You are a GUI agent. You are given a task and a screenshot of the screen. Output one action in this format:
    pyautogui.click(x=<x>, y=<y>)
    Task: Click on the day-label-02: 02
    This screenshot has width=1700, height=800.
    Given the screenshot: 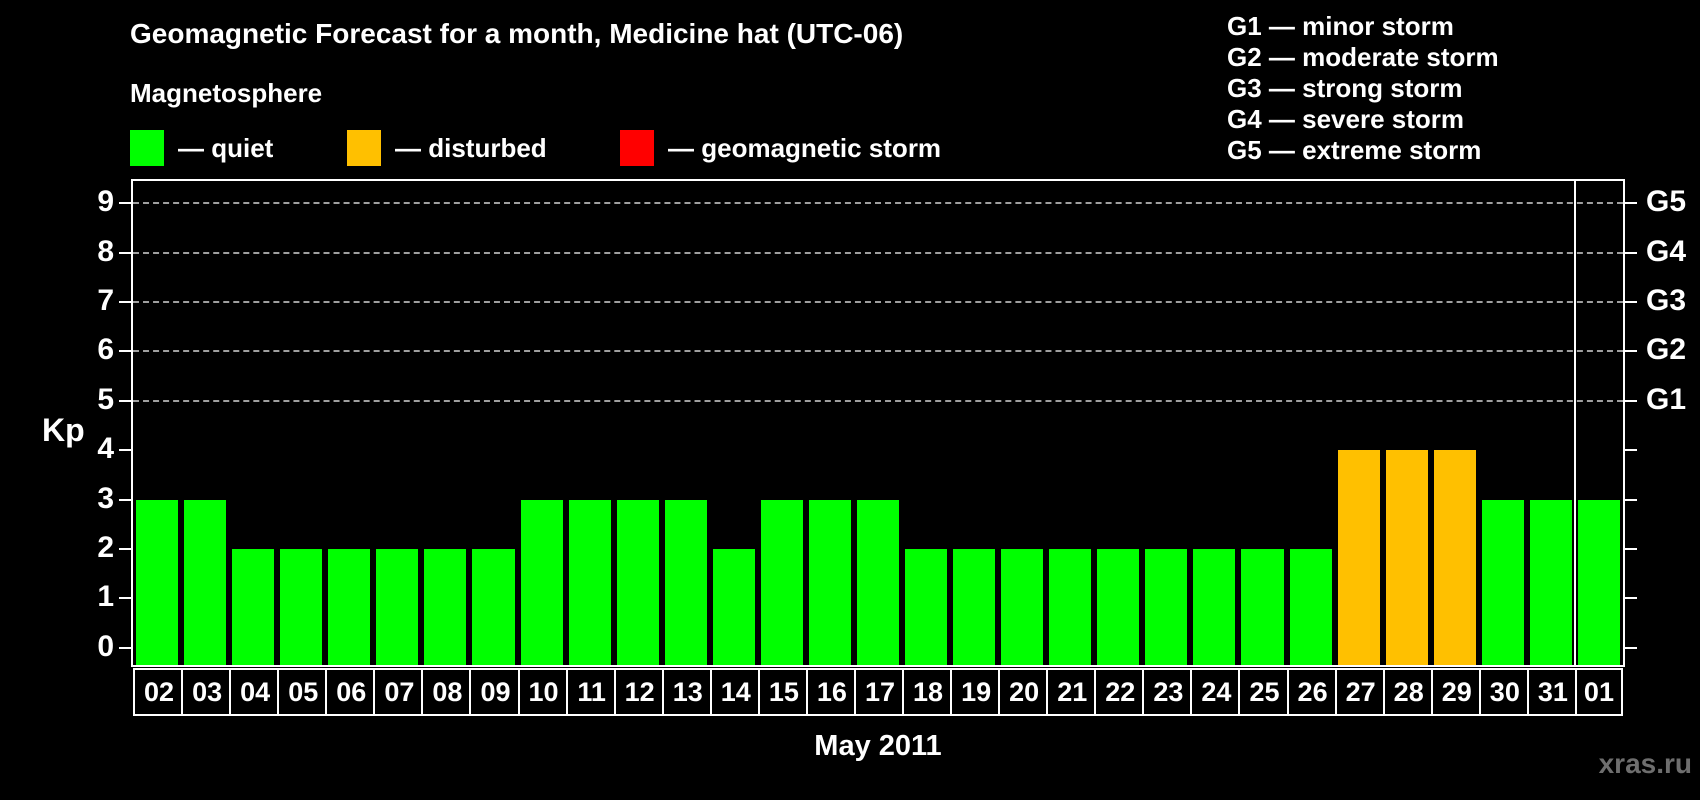 What is the action you would take?
    pyautogui.click(x=158, y=692)
    